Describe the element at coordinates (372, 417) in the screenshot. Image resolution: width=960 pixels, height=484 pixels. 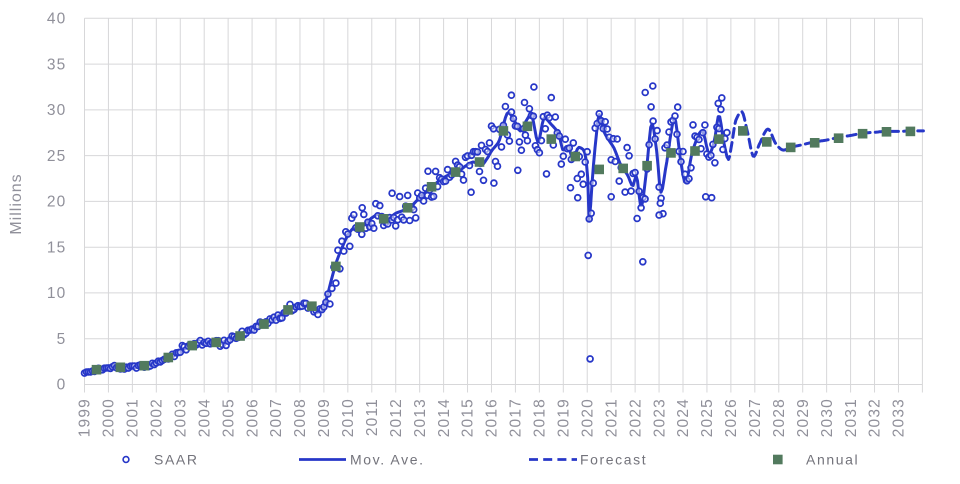
I see `svg-text: 2011` at that location.